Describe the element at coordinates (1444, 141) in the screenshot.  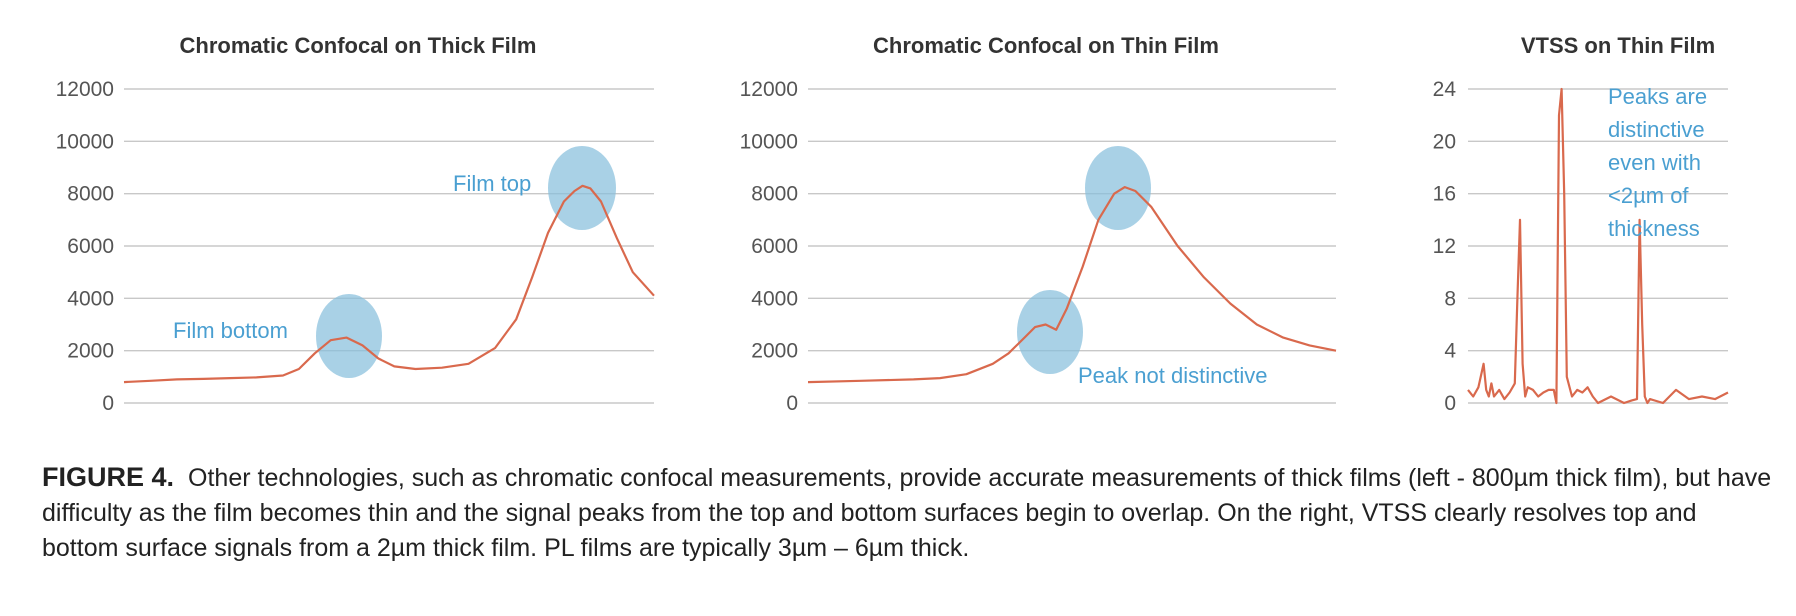
I see `y-tick-label: 20` at that location.